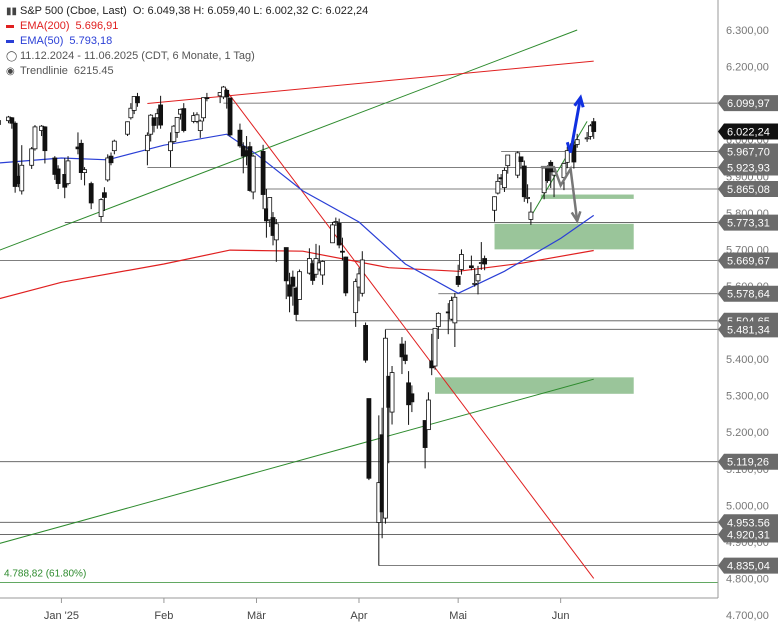 Image resolution: width=780 pixels, height=625 pixels. What do you see at coordinates (534, 385) in the screenshot?
I see `support-zone` at bounding box center [534, 385].